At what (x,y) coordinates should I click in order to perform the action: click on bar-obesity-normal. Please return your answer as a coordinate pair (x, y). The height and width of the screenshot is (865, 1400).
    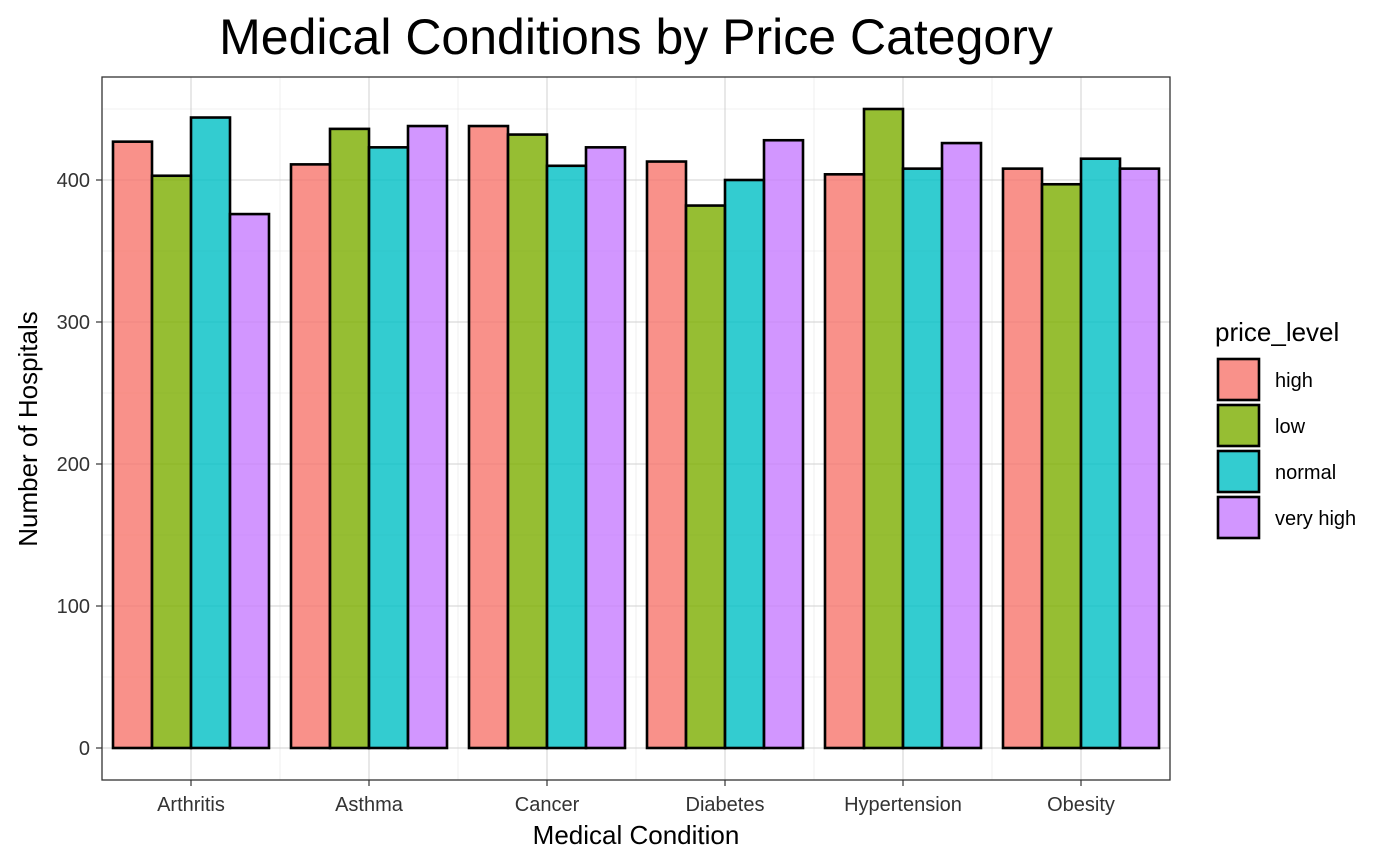
    Looking at the image, I should click on (1100, 453).